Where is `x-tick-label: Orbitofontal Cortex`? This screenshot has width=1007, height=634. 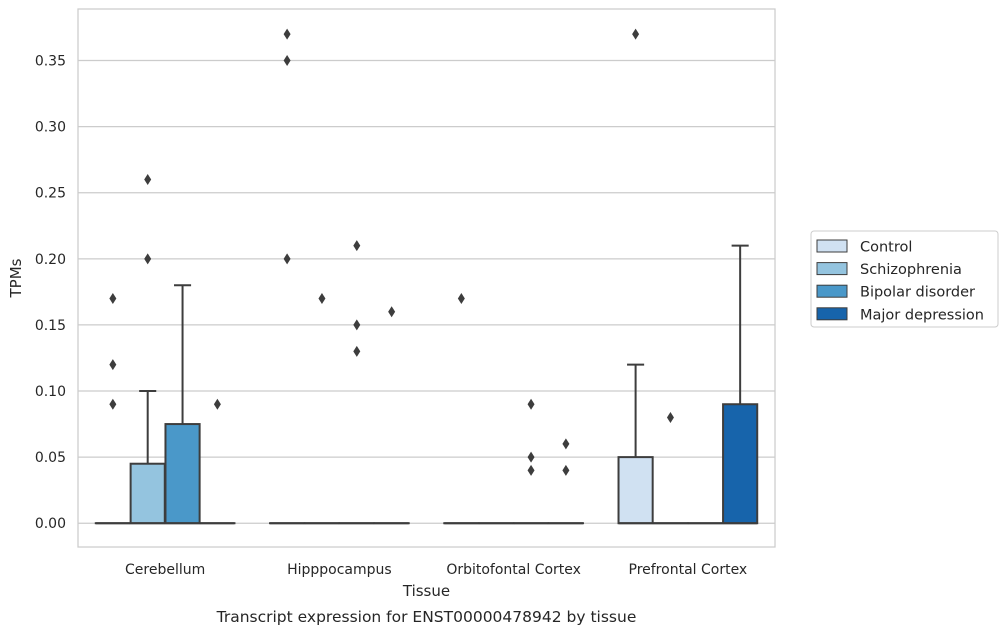 x-tick-label: Orbitofontal Cortex is located at coordinates (513, 570).